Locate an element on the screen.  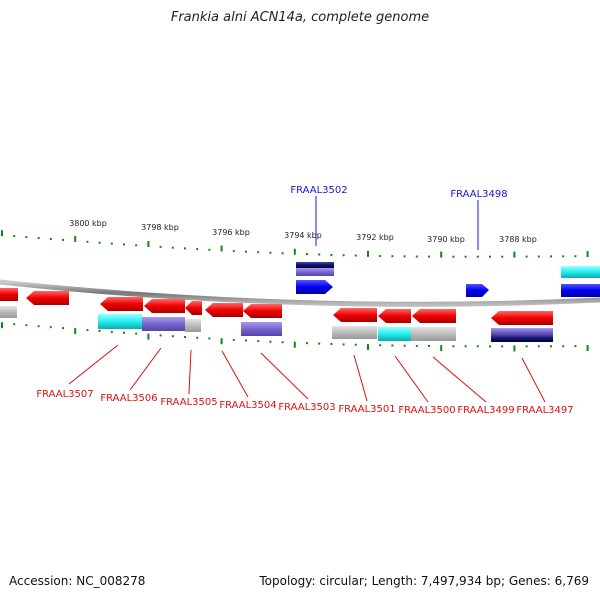
ruler-label: 3798 kbp is located at coordinates (160, 227).